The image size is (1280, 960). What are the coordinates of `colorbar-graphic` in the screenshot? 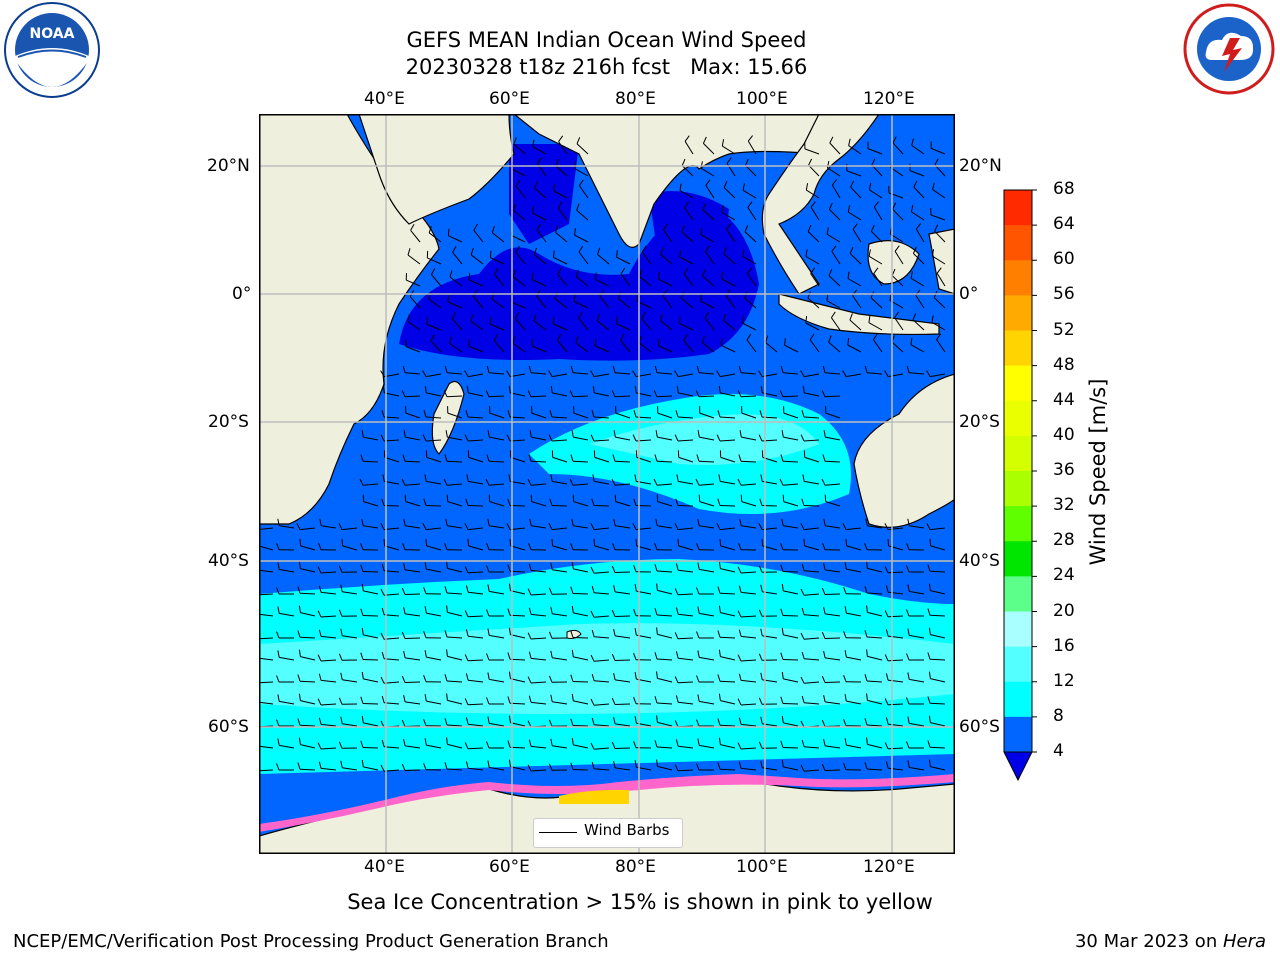 It's located at (1020, 485).